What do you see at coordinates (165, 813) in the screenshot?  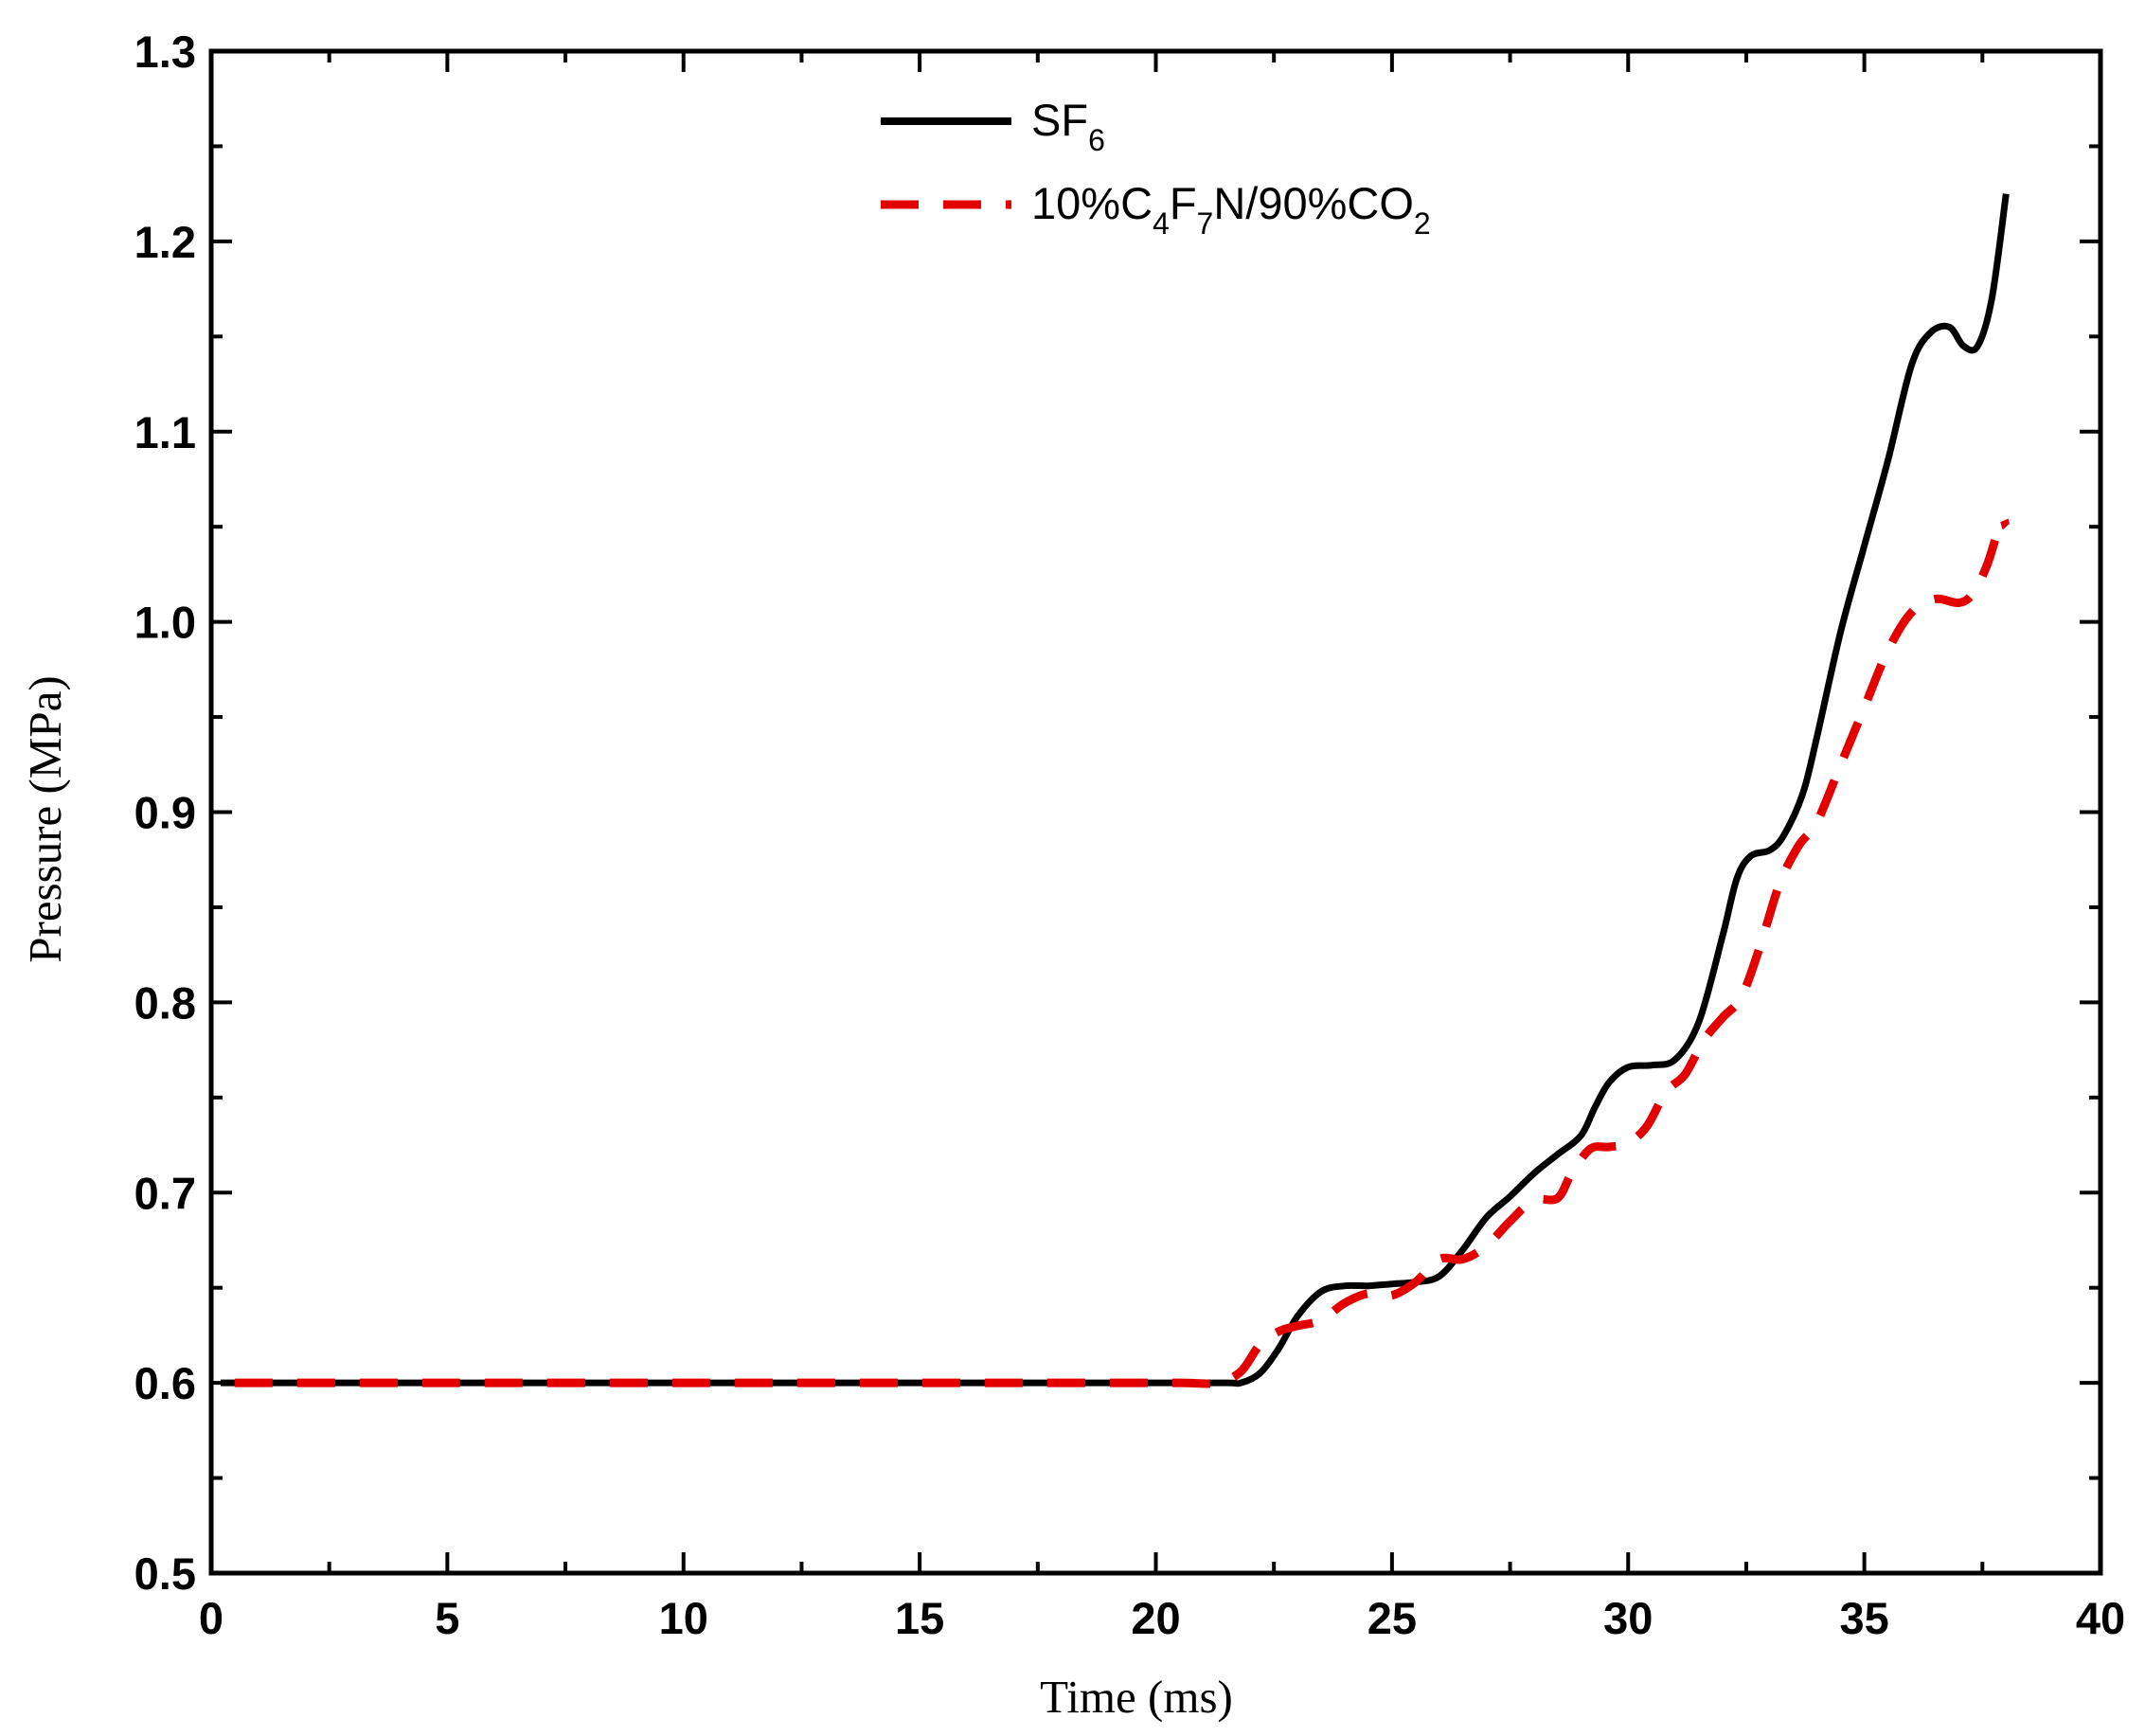 I see `y-tick-label: 0.9` at bounding box center [165, 813].